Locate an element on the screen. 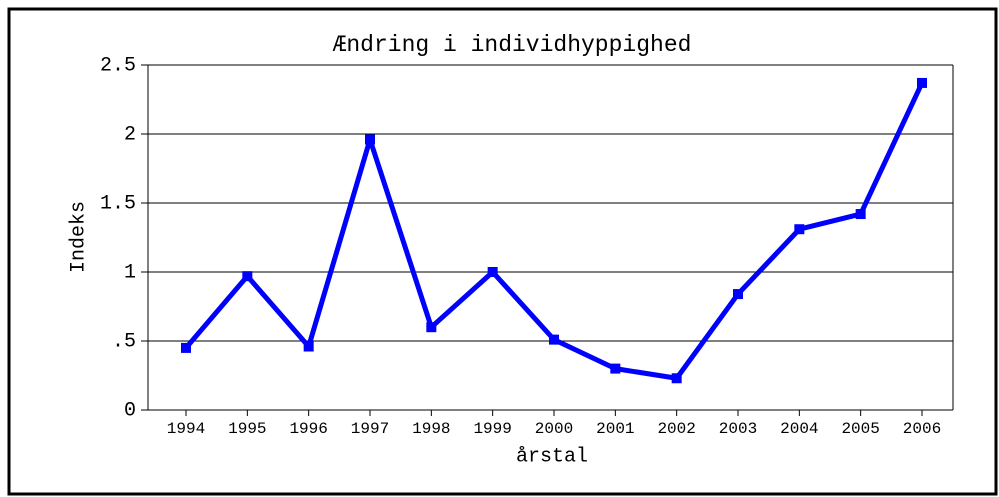 The height and width of the screenshot is (497, 999). x-axis-label: årstal is located at coordinates (552, 456).